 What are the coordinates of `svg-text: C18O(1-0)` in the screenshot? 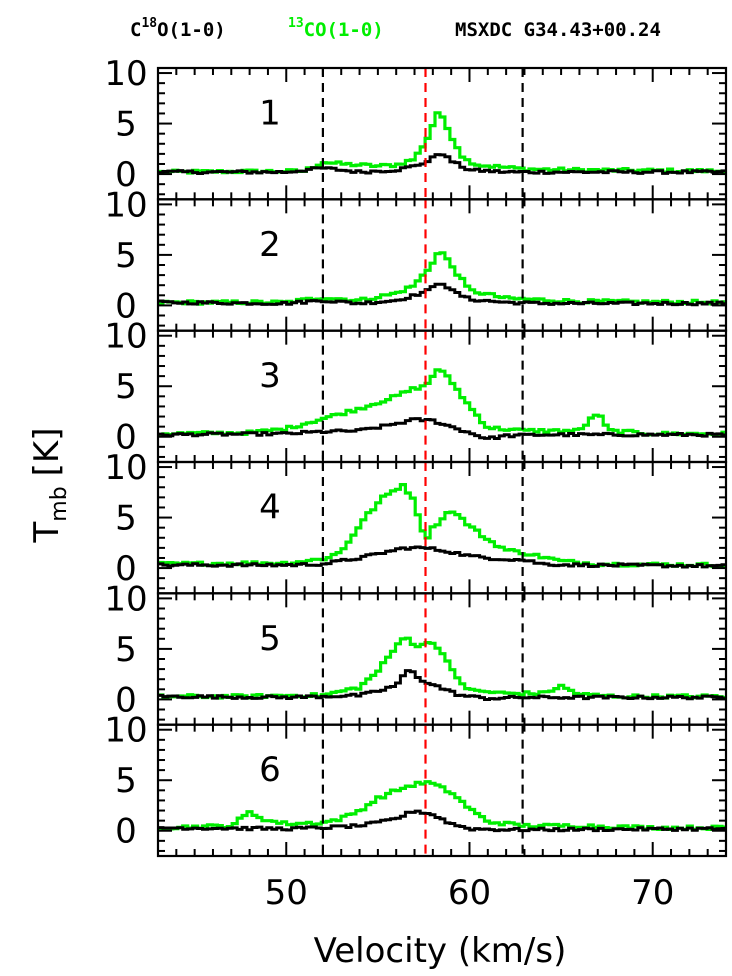 It's located at (178, 28).